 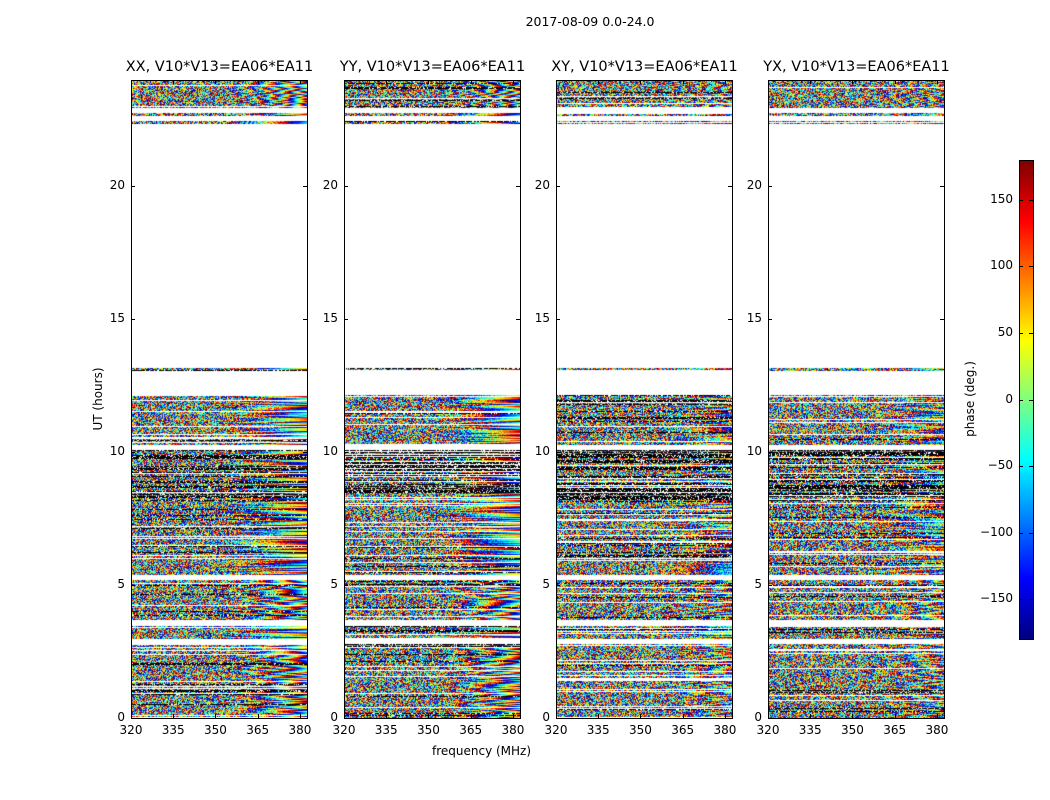 I want to click on colorbar-tick-label: −50, so click(x=1000, y=465).